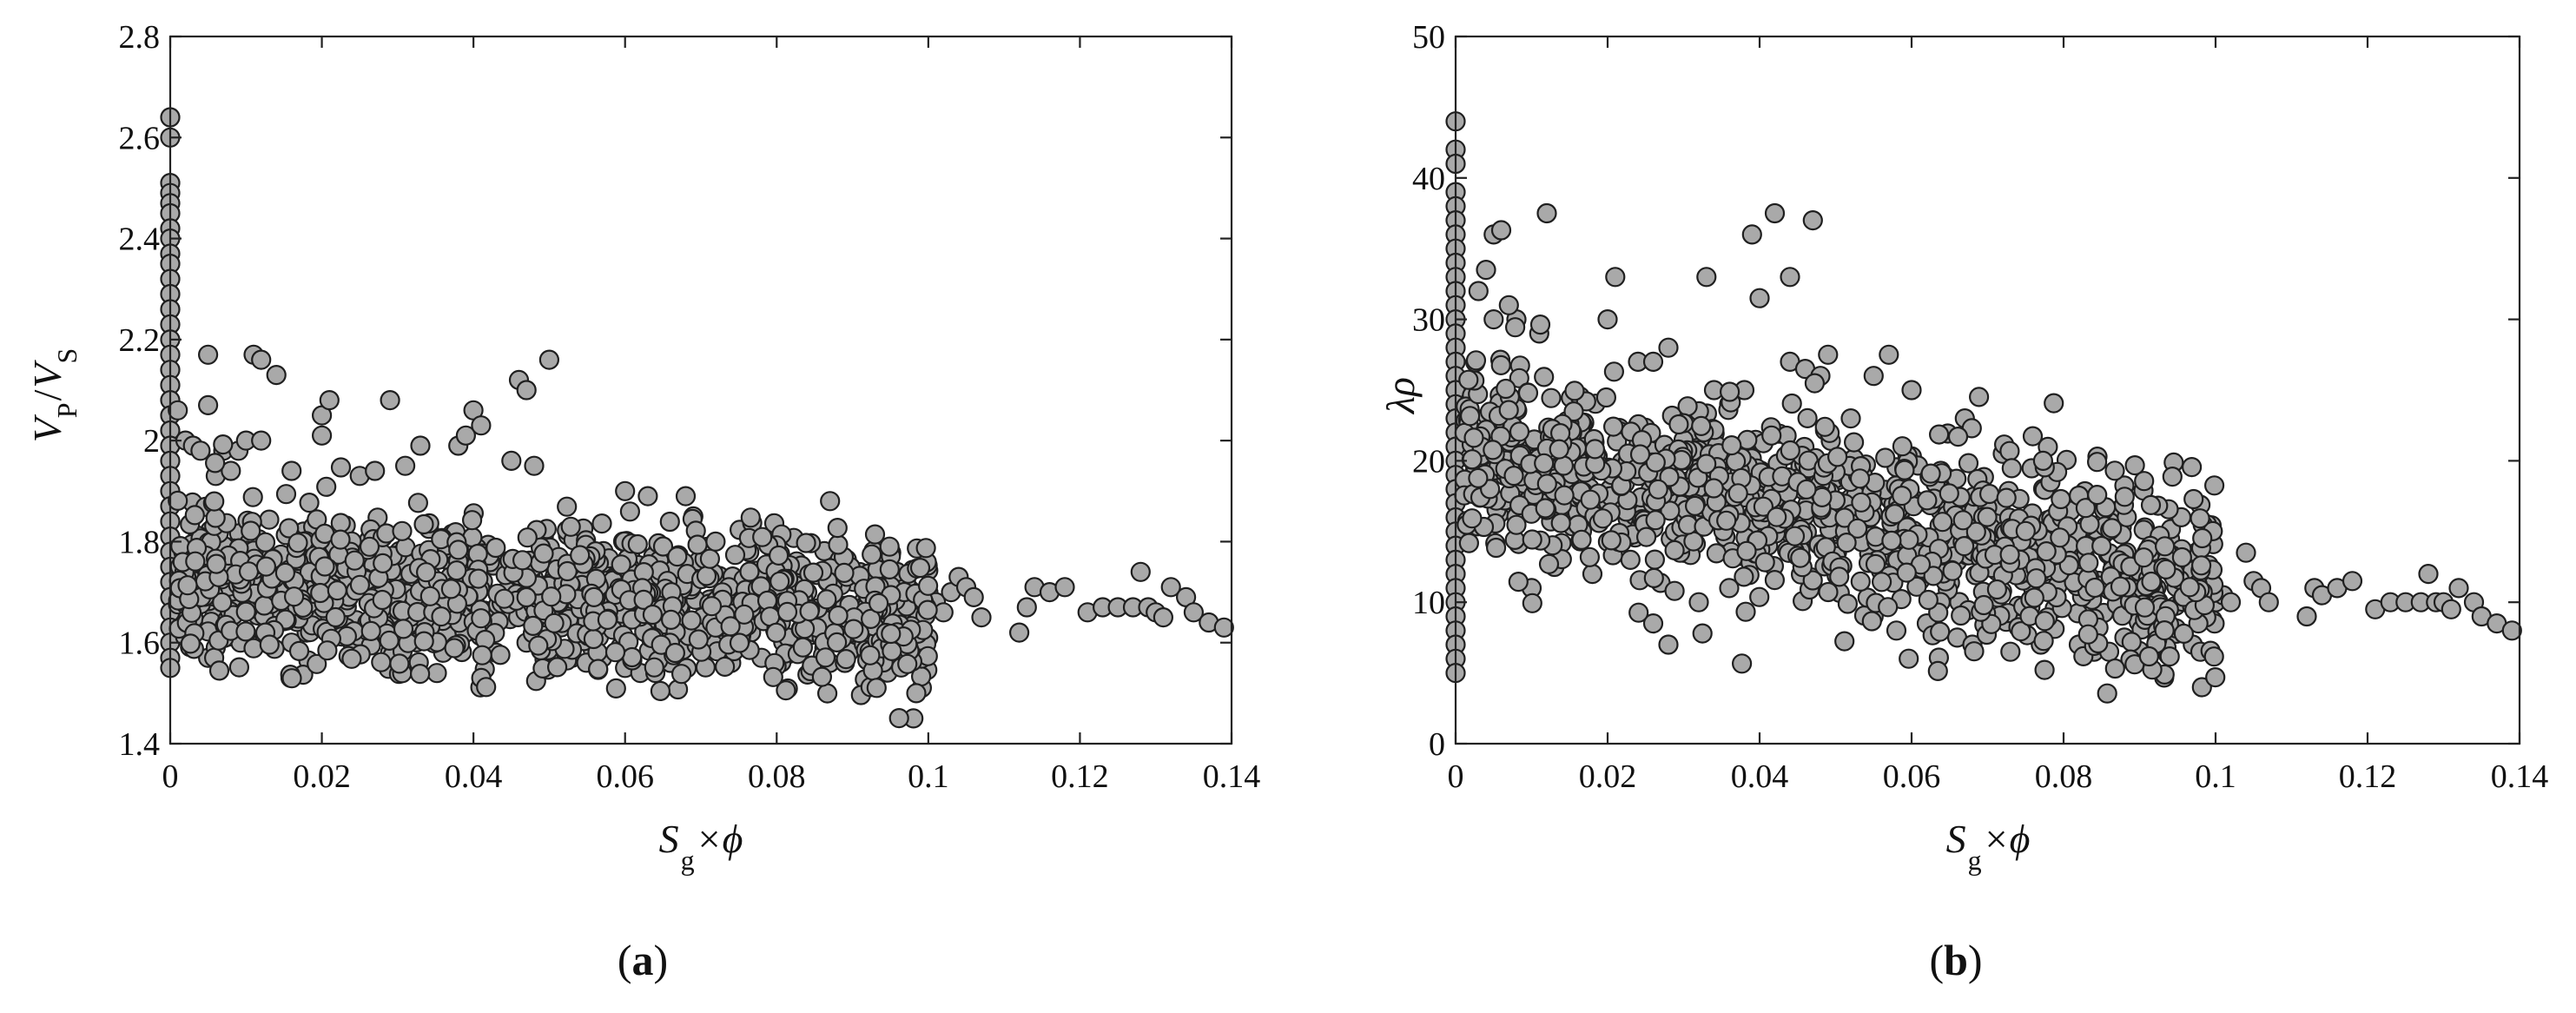 The width and height of the screenshot is (2576, 1013). What do you see at coordinates (47, 428) in the screenshot?
I see `y-label-main1: V` at bounding box center [47, 428].